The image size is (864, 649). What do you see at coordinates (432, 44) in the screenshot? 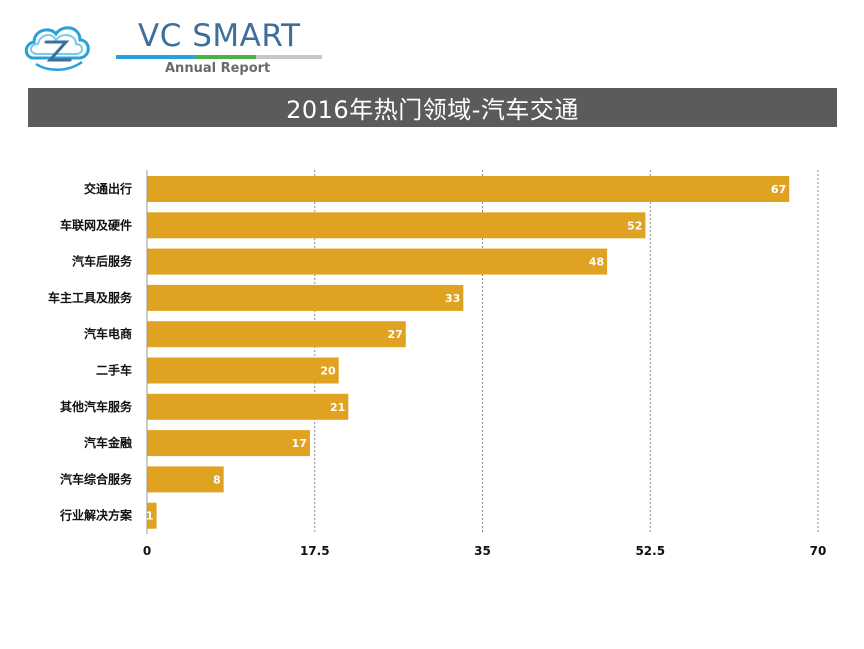
I see `header: VC SMART Annual Report` at bounding box center [432, 44].